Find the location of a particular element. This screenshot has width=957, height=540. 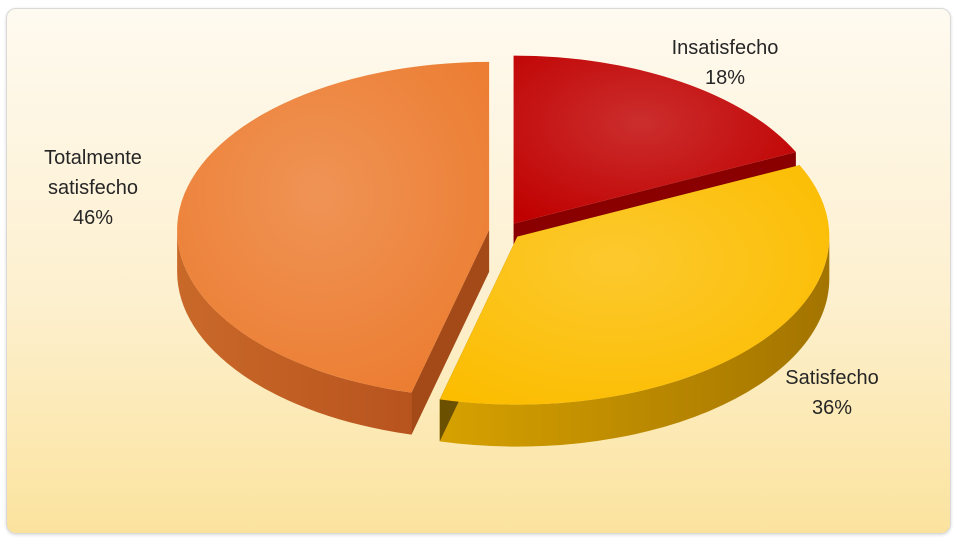

pie-slice-wall is located at coordinates (450, 332).